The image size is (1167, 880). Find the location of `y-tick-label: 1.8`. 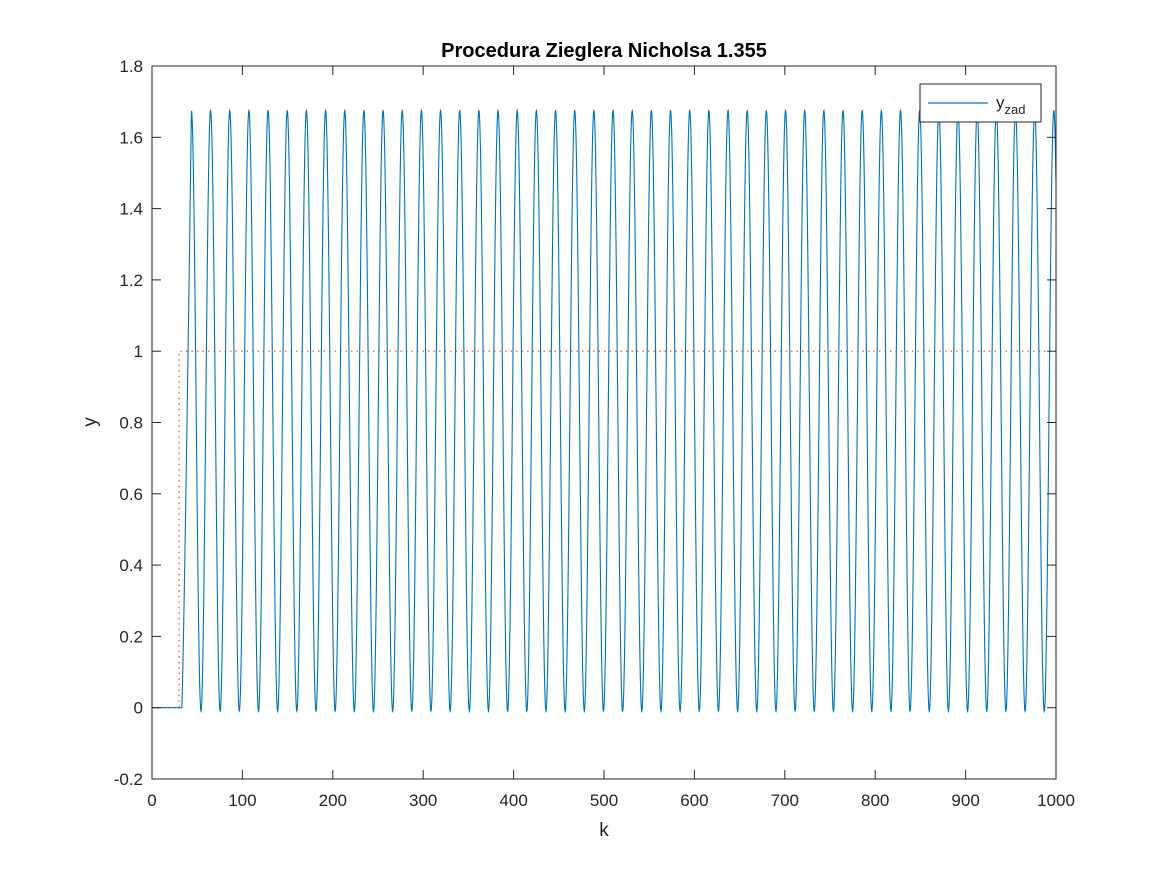

y-tick-label: 1.8 is located at coordinates (131, 66).